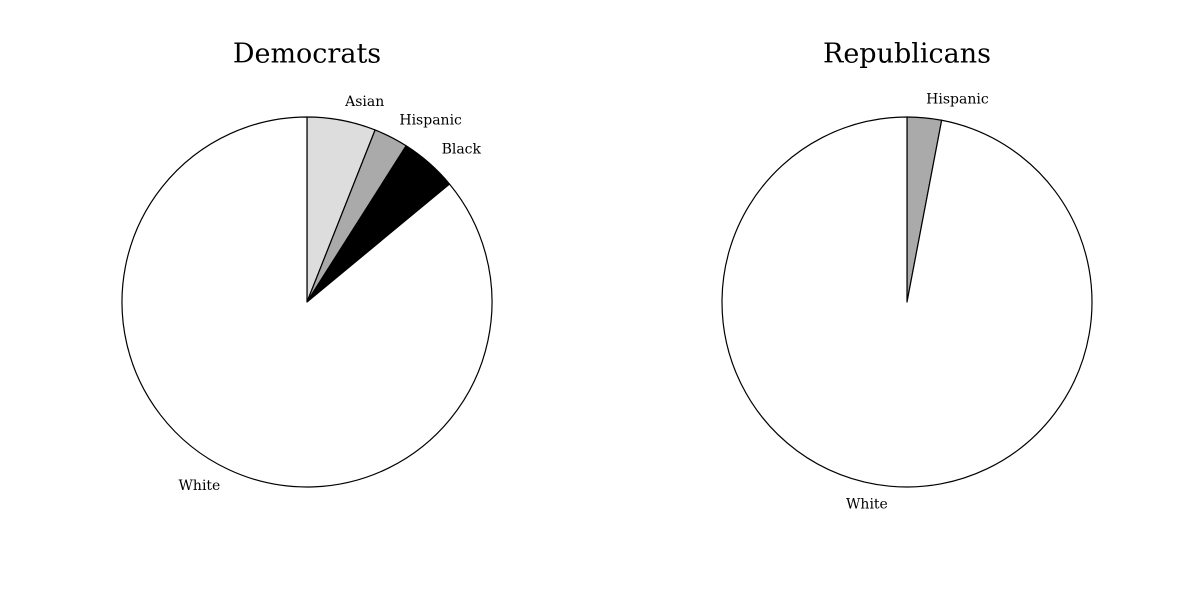 This screenshot has height=600, width=1200. What do you see at coordinates (907, 54) in the screenshot?
I see `chart-title: Republicans` at bounding box center [907, 54].